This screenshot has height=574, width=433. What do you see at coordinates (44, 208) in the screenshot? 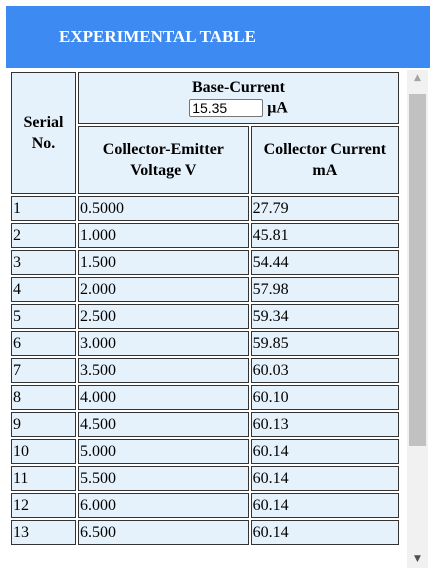
I see `serial-cell: 1` at bounding box center [44, 208].